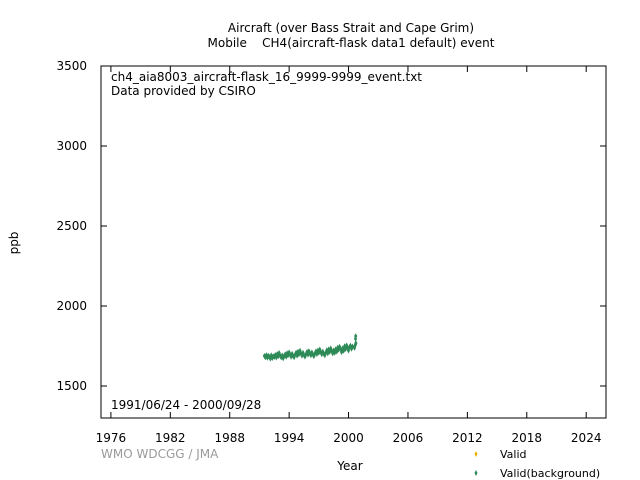 This screenshot has width=640, height=480. What do you see at coordinates (408, 438) in the screenshot?
I see `x-tick-label: 2006` at bounding box center [408, 438].